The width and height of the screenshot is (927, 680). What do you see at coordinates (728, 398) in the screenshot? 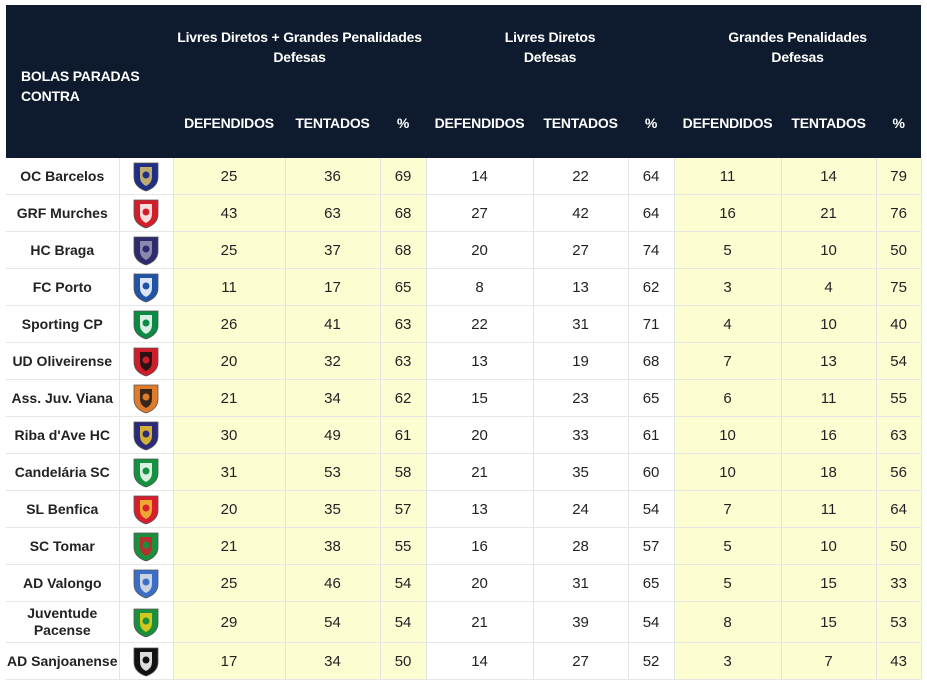
I see `penalidades-defendidos-value: 6` at bounding box center [728, 398].